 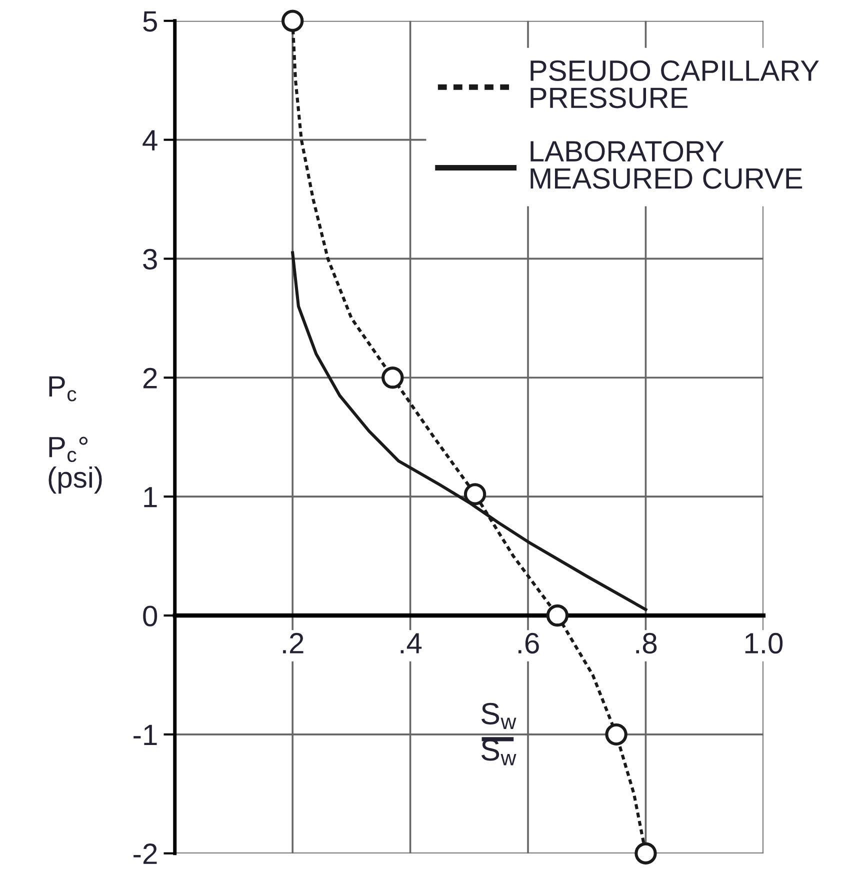 I want to click on y-tick-label: 2, so click(x=150, y=378).